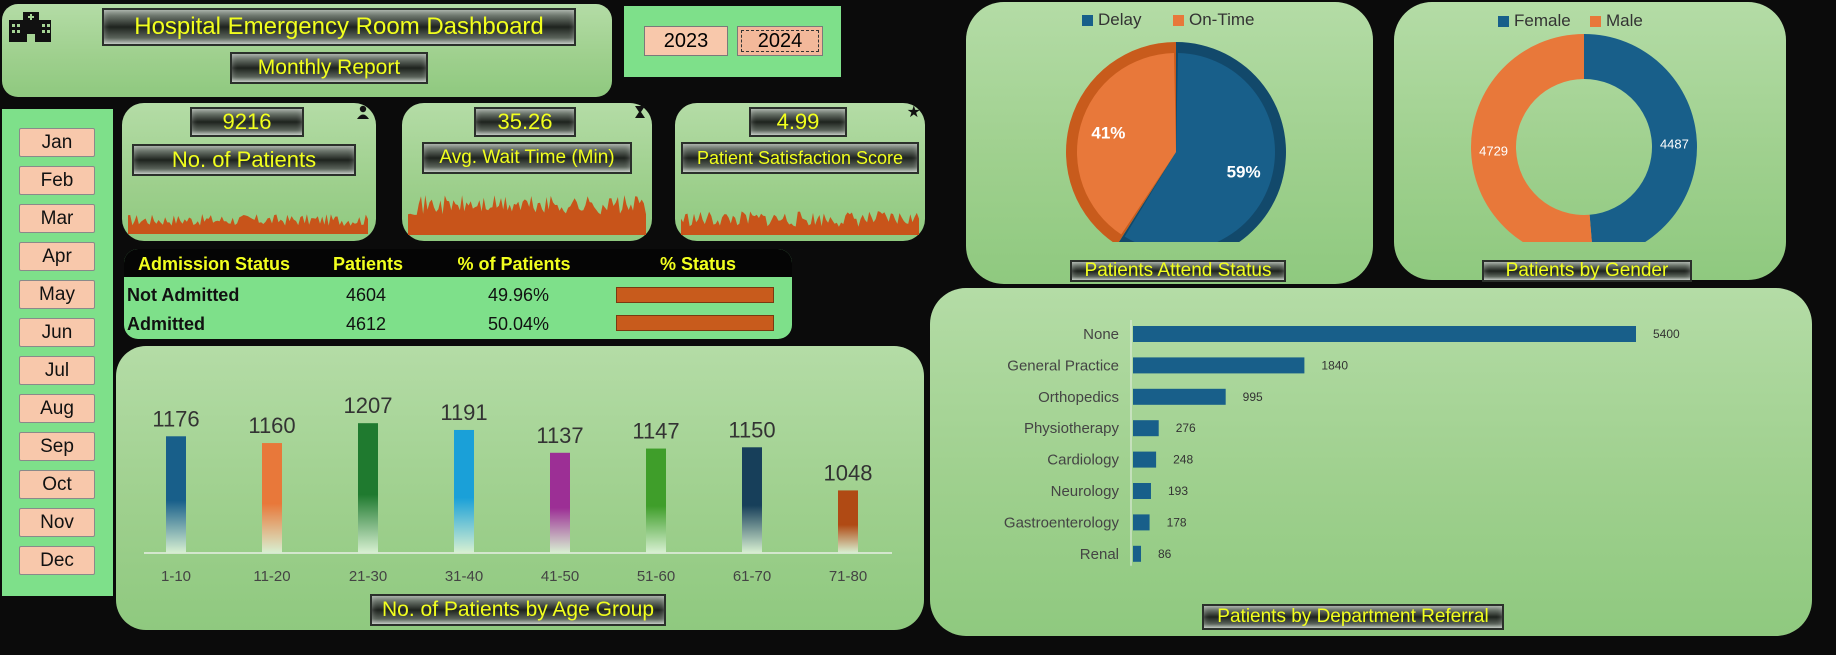 This screenshot has width=1836, height=655. What do you see at coordinates (640, 113) in the screenshot?
I see `hourglass-icon` at bounding box center [640, 113].